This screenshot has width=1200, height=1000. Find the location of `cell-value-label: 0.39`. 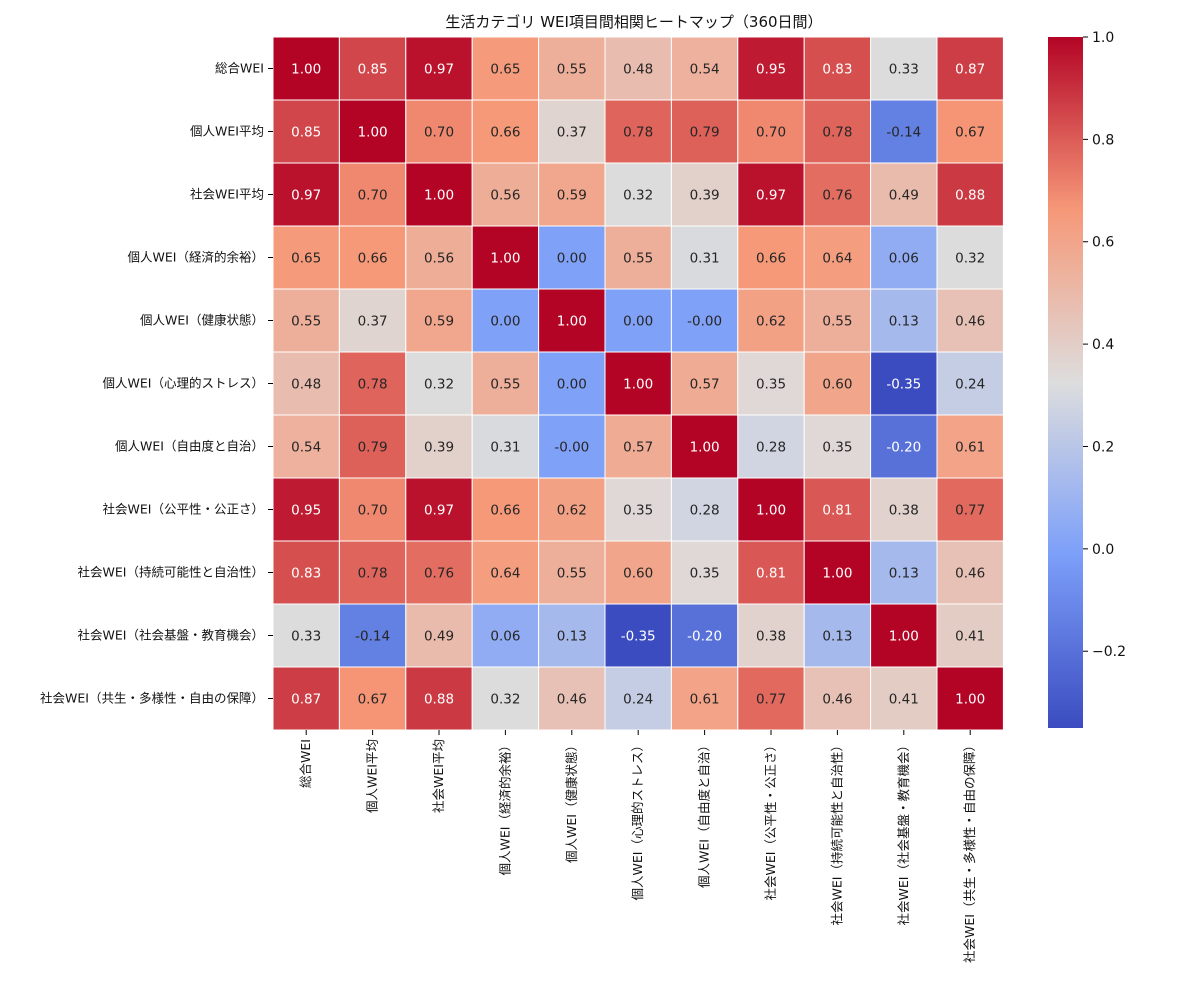

cell-value-label: 0.39 is located at coordinates (705, 196).